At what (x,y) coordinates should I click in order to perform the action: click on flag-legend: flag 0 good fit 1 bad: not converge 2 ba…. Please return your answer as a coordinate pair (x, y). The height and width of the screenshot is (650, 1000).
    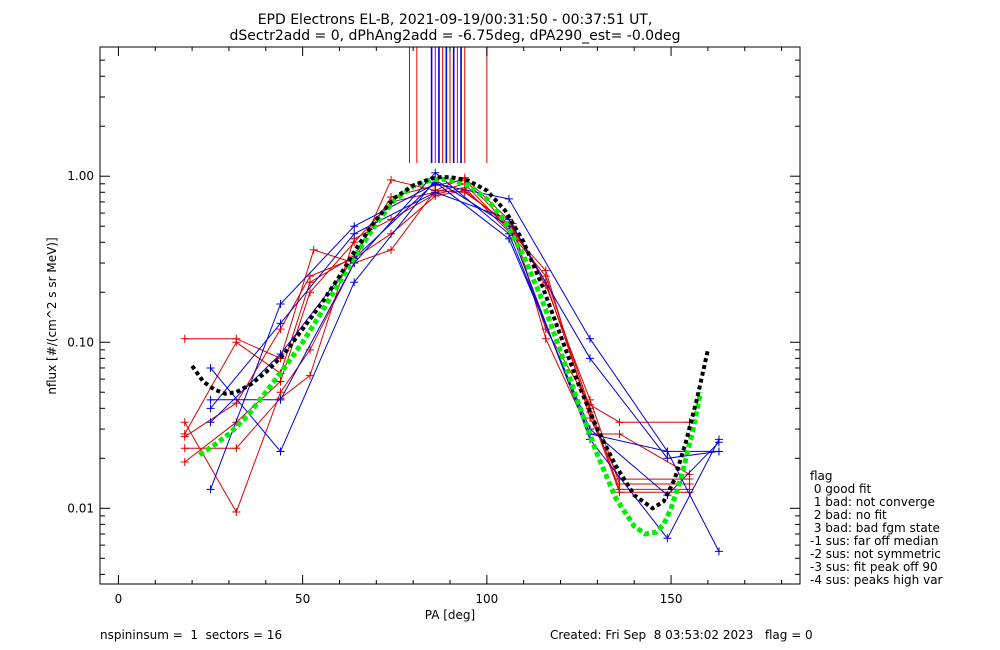
    Looking at the image, I should click on (876, 528).